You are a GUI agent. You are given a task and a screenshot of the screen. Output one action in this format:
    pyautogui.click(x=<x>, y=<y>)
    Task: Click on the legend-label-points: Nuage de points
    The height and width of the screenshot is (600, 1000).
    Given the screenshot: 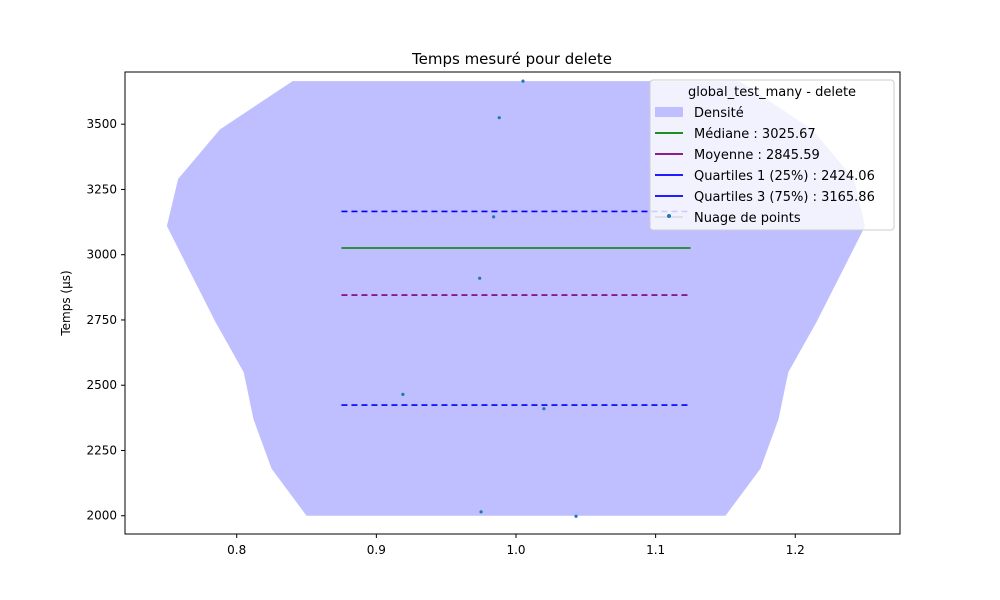 What is the action you would take?
    pyautogui.click(x=747, y=218)
    